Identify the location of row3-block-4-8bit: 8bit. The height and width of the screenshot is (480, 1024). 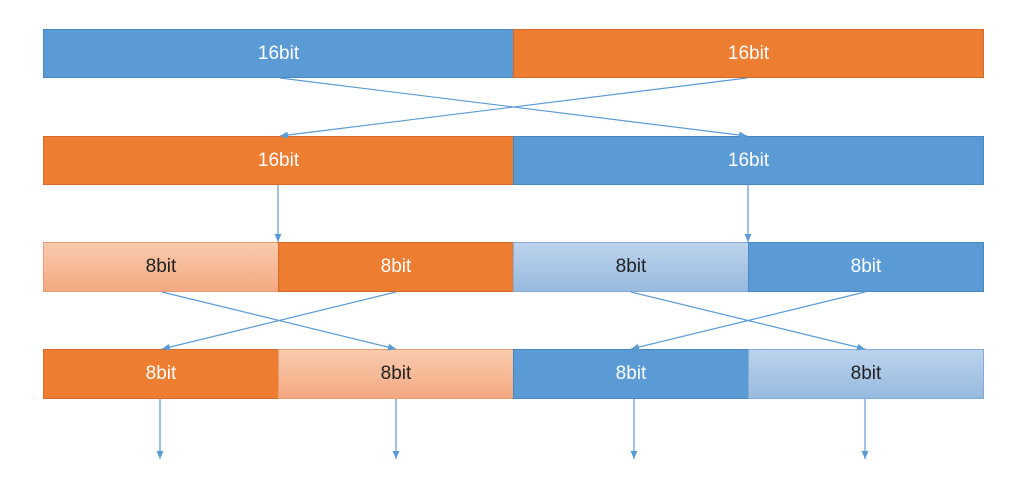
(866, 267).